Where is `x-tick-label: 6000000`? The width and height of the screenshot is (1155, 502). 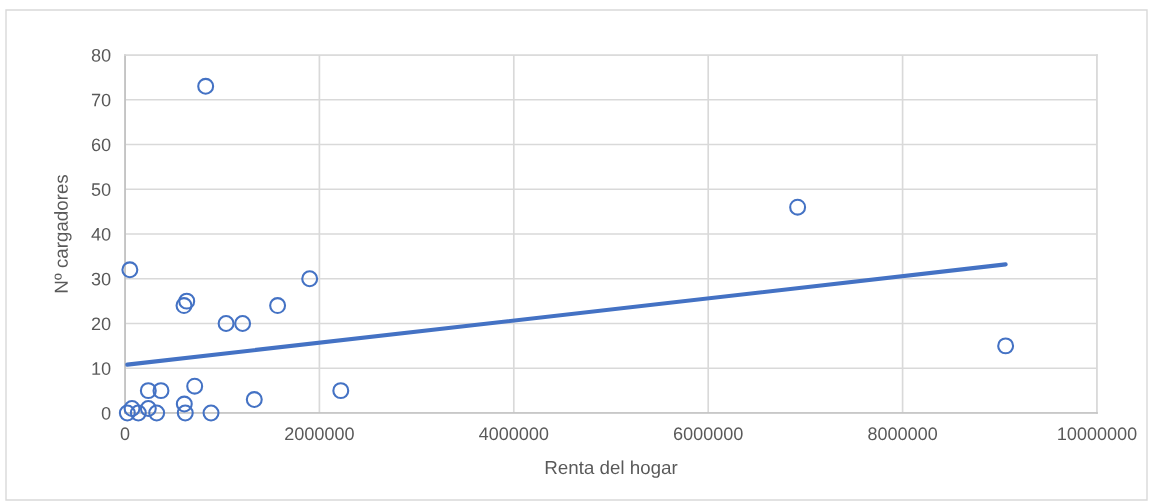 x-tick-label: 6000000 is located at coordinates (708, 434).